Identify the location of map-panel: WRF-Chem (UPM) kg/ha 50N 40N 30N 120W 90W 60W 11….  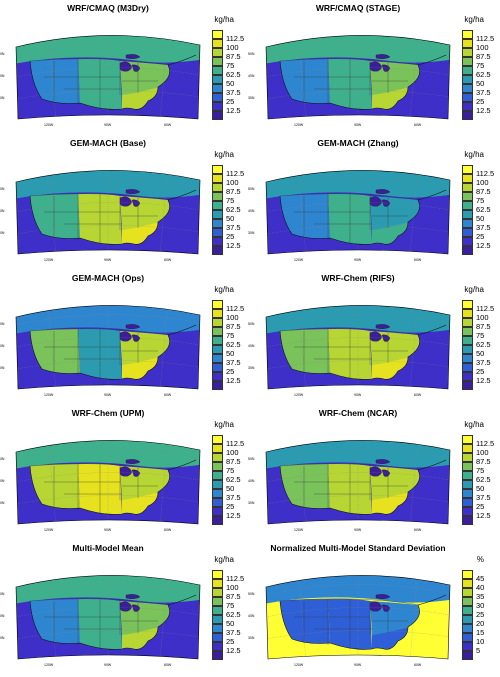
(125, 472).